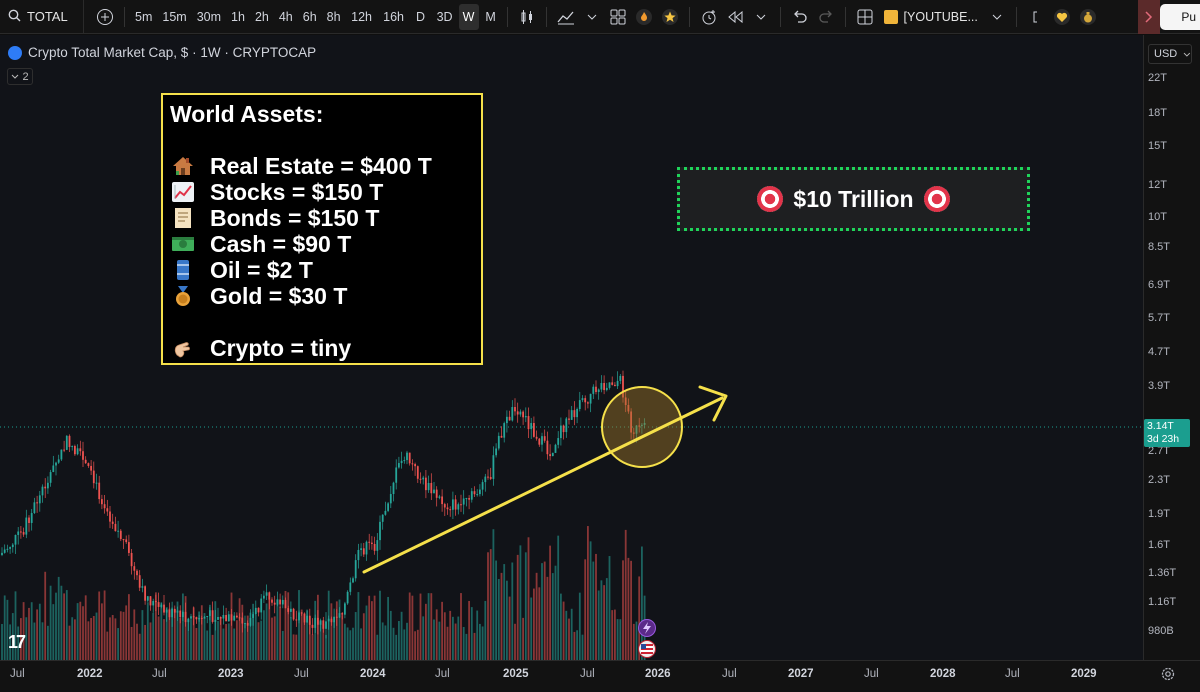 Image resolution: width=1200 pixels, height=692 pixels. Describe the element at coordinates (144, 16) in the screenshot. I see `interval-5m: 5m` at that location.